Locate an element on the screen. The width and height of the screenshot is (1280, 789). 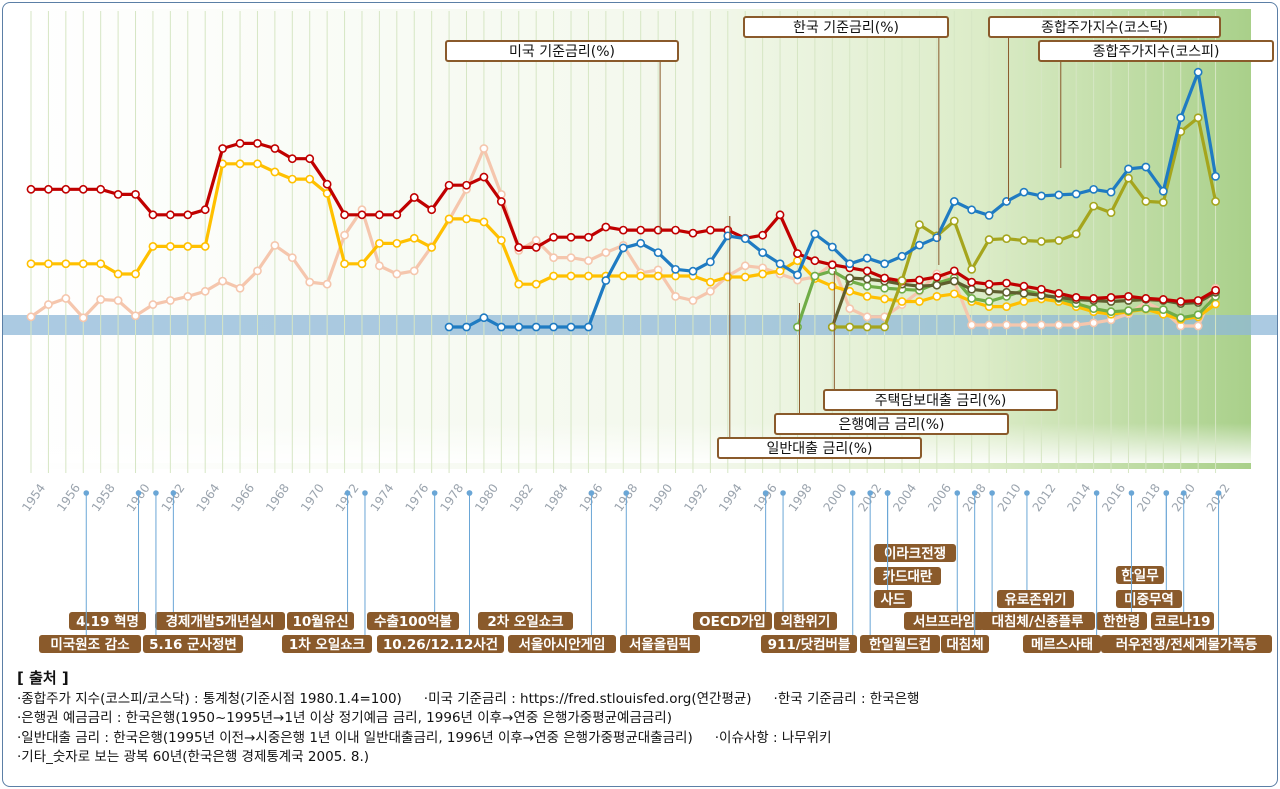
x-tick-label: 1974 is located at coordinates (382, 497).